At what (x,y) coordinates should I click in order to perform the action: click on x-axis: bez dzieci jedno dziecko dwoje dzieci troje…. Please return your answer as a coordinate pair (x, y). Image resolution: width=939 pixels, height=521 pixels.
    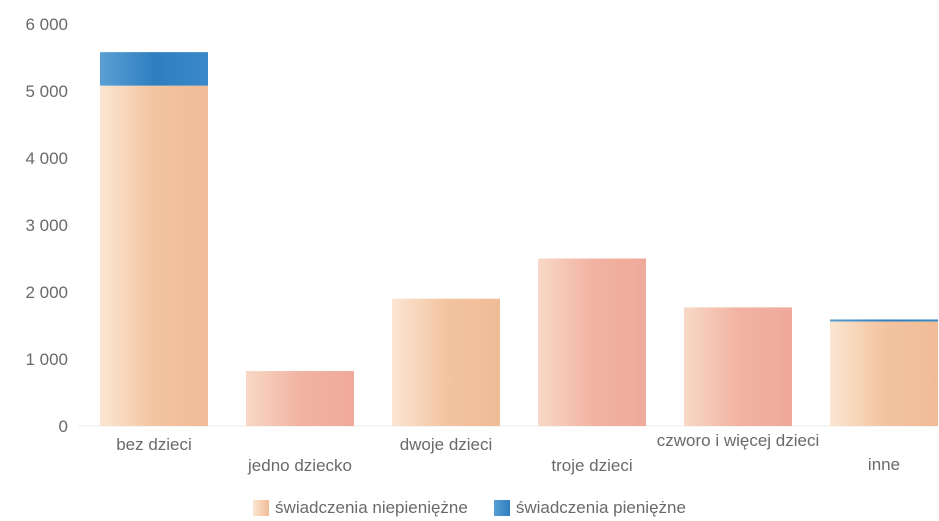
    Looking at the image, I should click on (508, 453).